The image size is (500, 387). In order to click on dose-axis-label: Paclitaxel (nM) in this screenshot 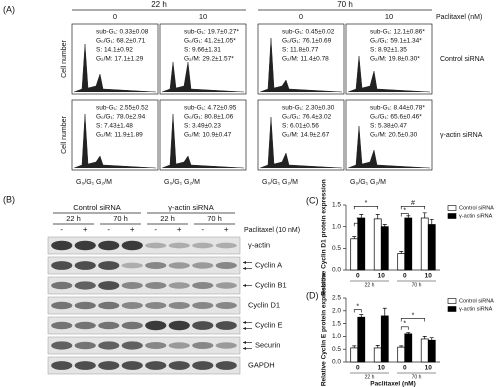, I will do `click(459, 17)`.